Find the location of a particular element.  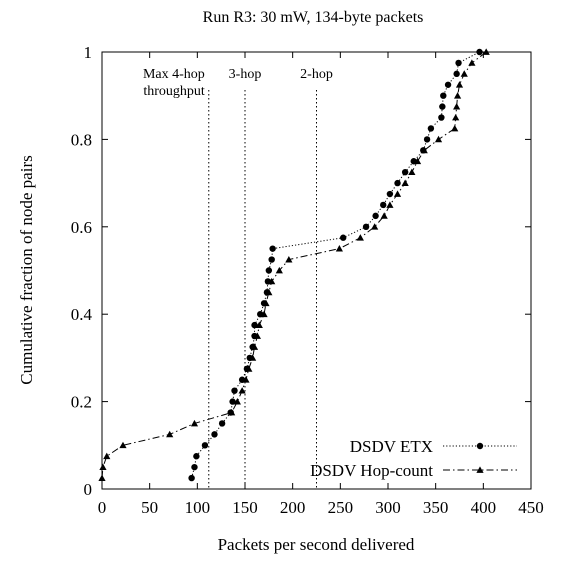

y-tick-label: 0.8 is located at coordinates (81, 139).